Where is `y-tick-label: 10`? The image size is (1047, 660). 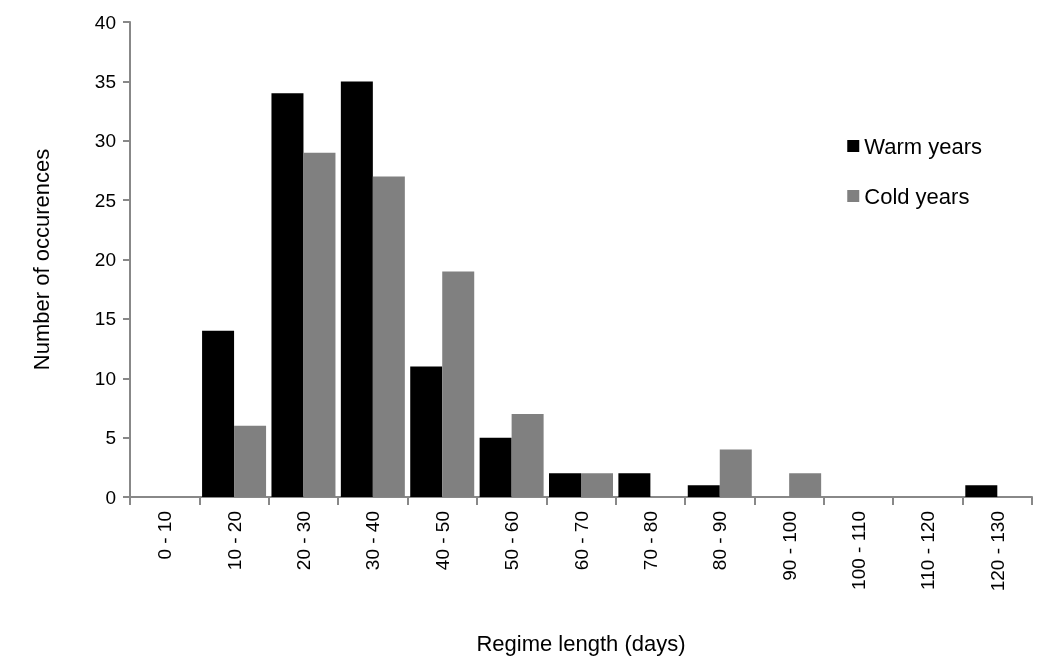 y-tick-label: 10 is located at coordinates (105, 378).